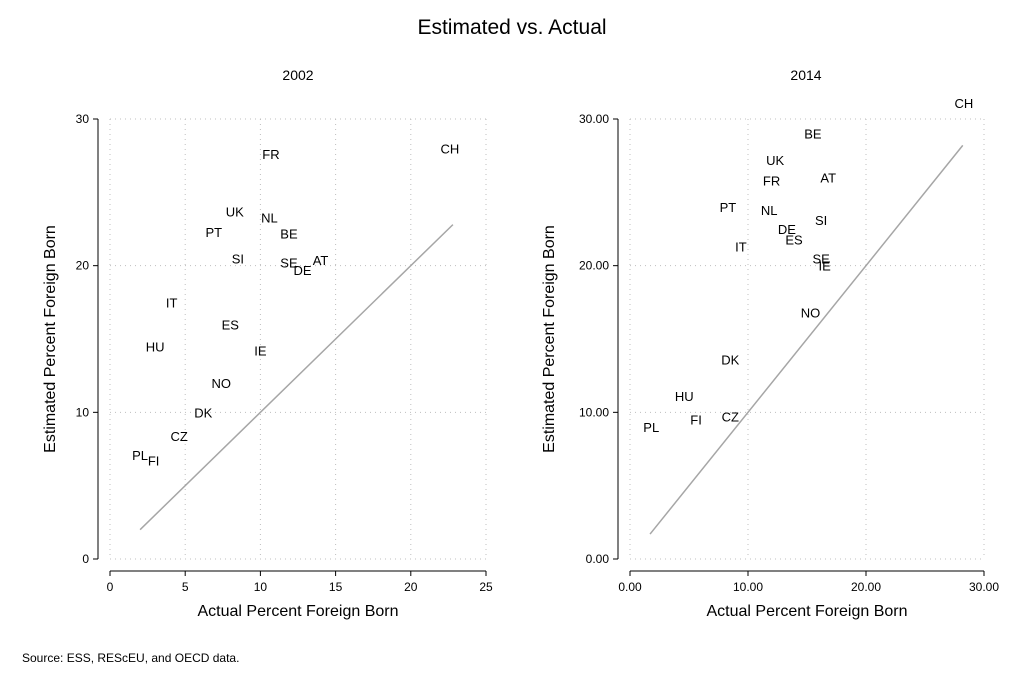  I want to click on y-tick-label: 10.00, so click(594, 412).